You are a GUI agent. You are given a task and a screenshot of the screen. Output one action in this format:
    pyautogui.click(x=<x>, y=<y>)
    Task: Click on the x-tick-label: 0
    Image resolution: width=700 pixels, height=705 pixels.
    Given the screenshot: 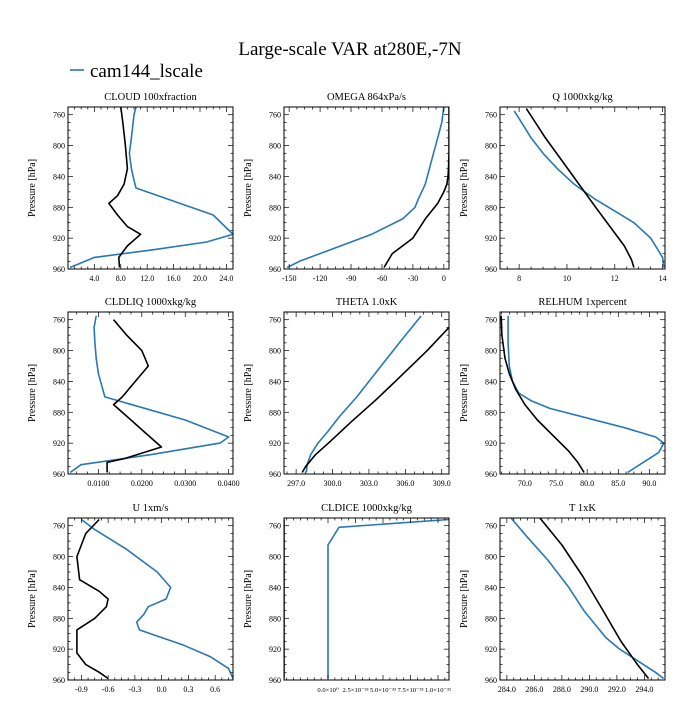 What is the action you would take?
    pyautogui.click(x=444, y=278)
    